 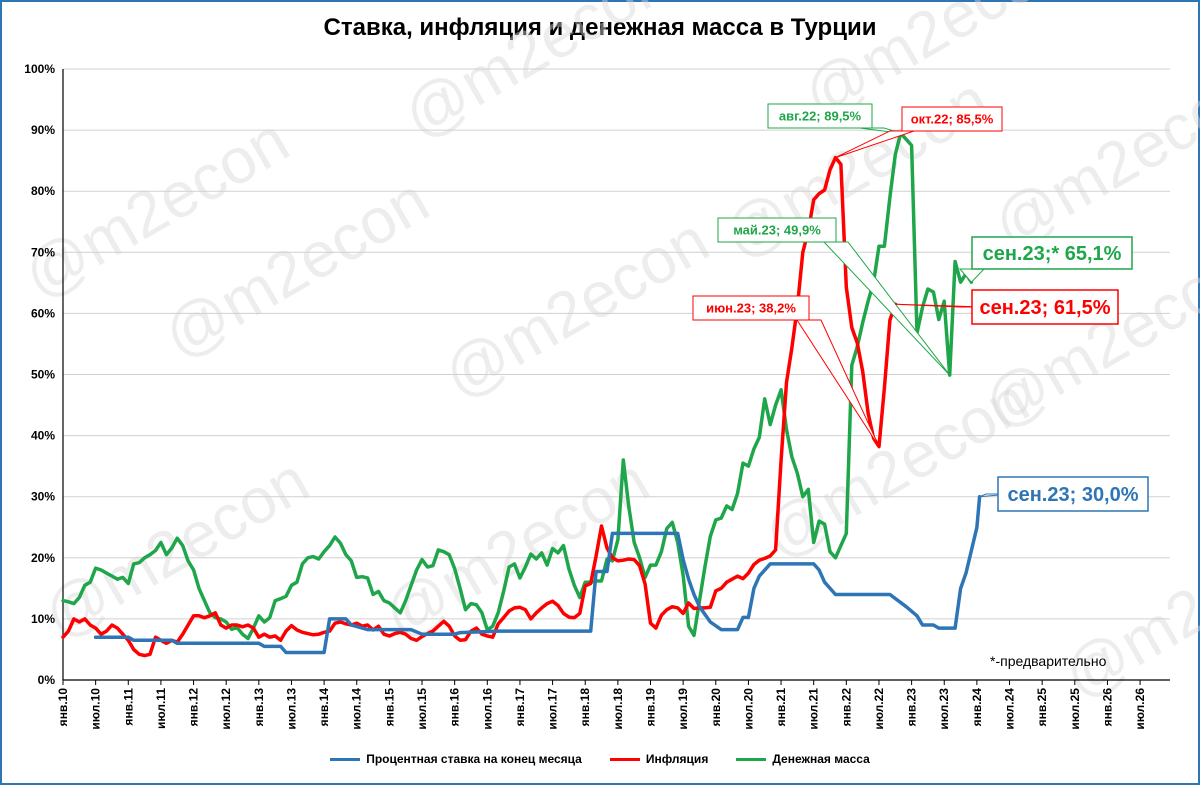 I want to click on legend-item-inflation: Инфляция, so click(x=659, y=759).